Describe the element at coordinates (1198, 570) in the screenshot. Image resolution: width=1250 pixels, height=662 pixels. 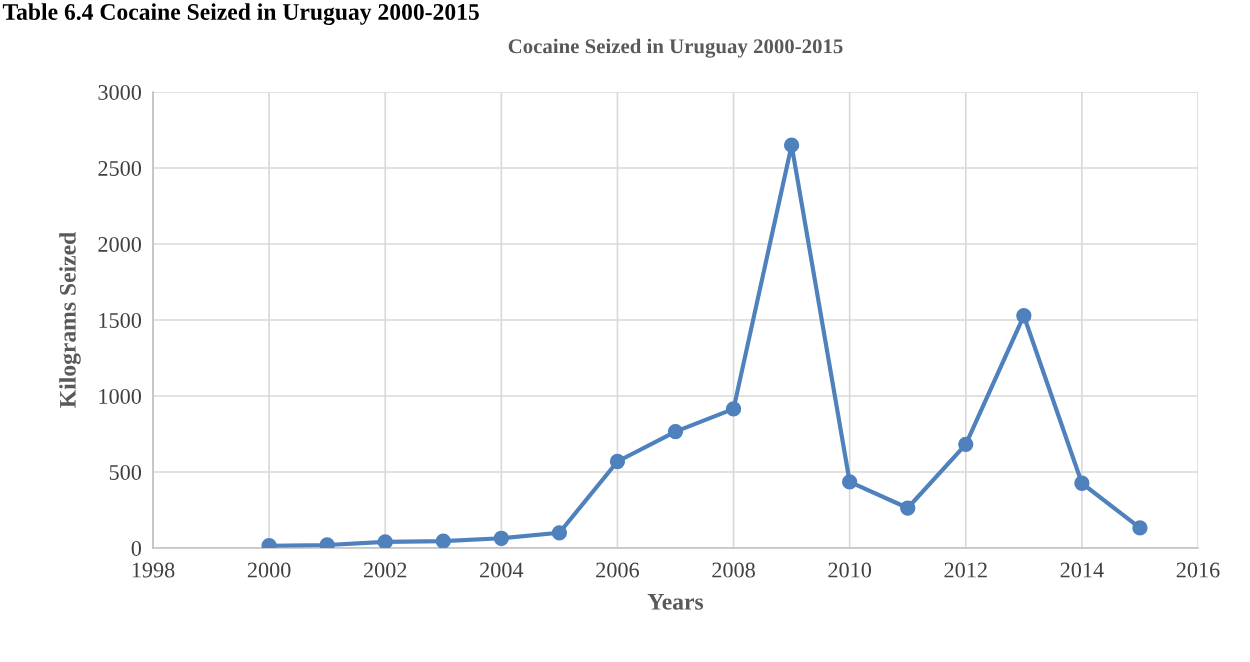
I see `x-tick-label: 2016` at that location.